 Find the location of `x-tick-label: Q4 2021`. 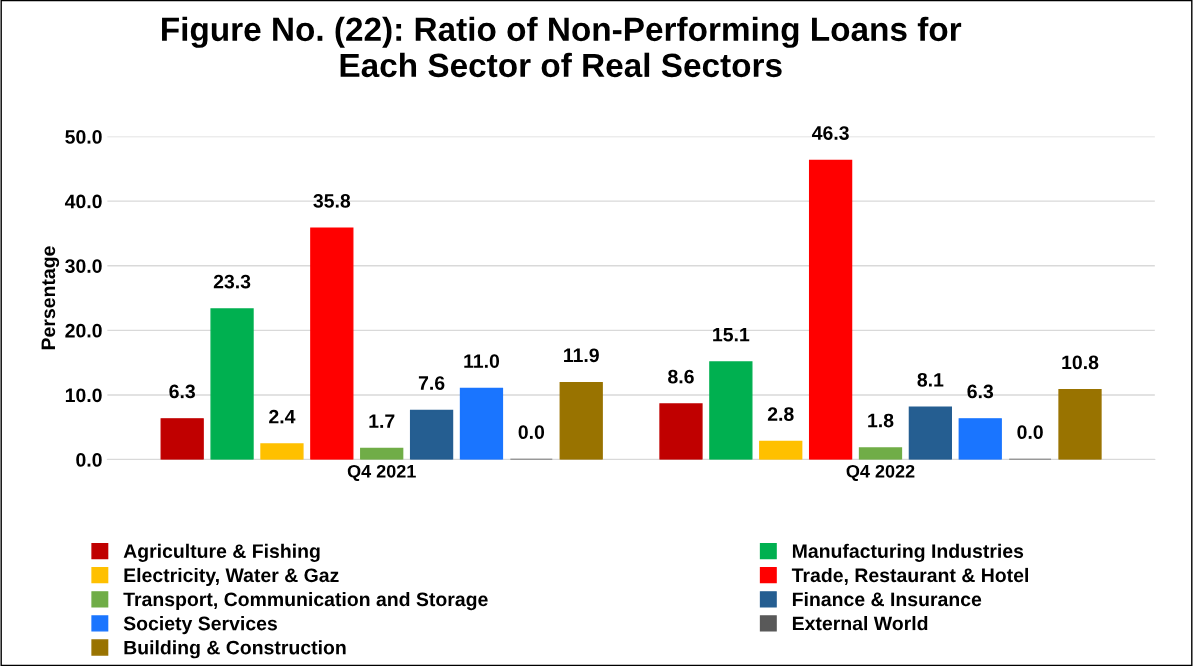

x-tick-label: Q4 2021 is located at coordinates (381, 473).